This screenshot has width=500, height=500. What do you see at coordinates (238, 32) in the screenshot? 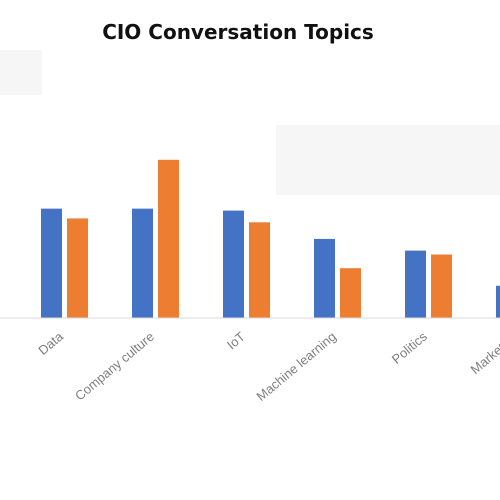
I see `page-title: CIO Conversation Topics` at bounding box center [238, 32].